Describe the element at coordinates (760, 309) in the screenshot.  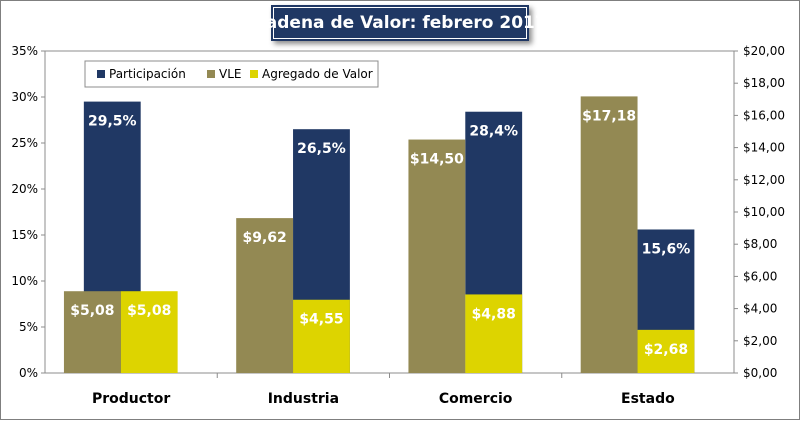
I see `right-axis-tick-label: $4,00` at that location.